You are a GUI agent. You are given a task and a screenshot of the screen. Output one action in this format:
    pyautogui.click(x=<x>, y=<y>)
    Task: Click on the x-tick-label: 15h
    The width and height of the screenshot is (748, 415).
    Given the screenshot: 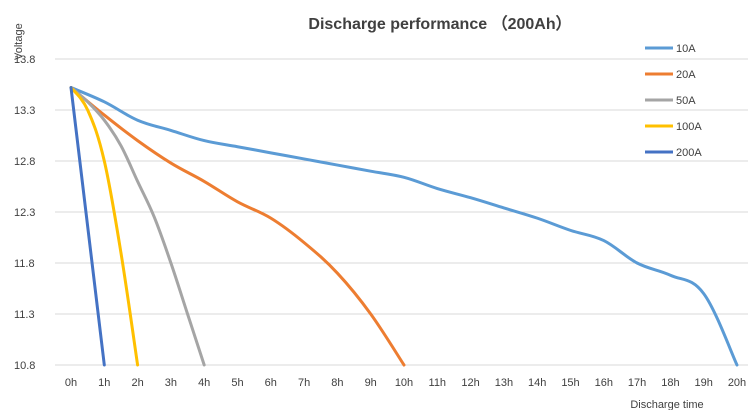 What is the action you would take?
    pyautogui.click(x=570, y=383)
    